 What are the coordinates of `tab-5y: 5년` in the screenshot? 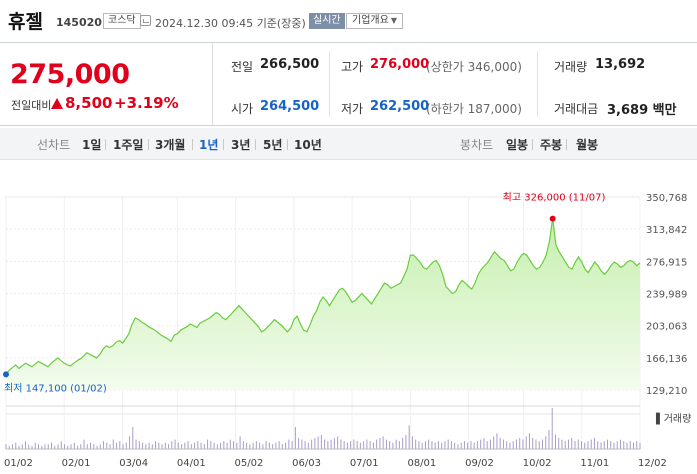 It's located at (273, 145).